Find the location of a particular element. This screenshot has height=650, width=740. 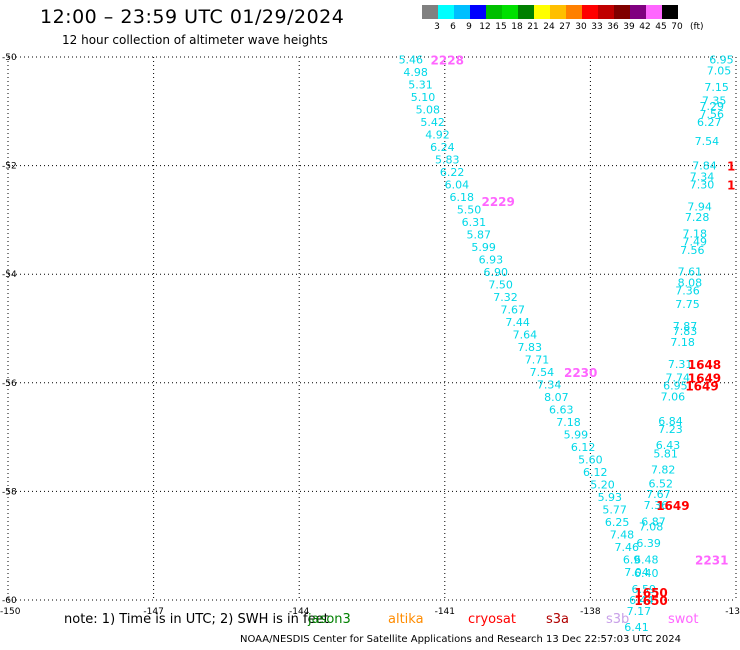

wave-height-label: 7.30 is located at coordinates (702, 185).